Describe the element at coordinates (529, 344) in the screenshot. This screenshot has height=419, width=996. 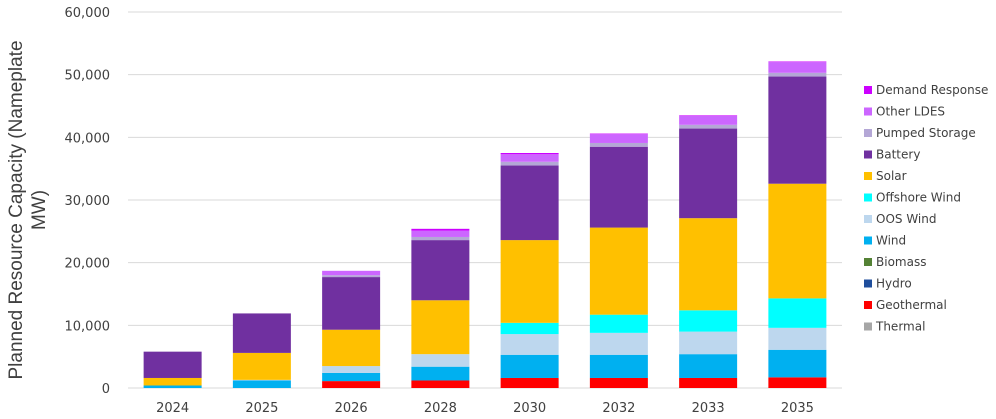
I see `bar-2030-oos-wind` at that location.